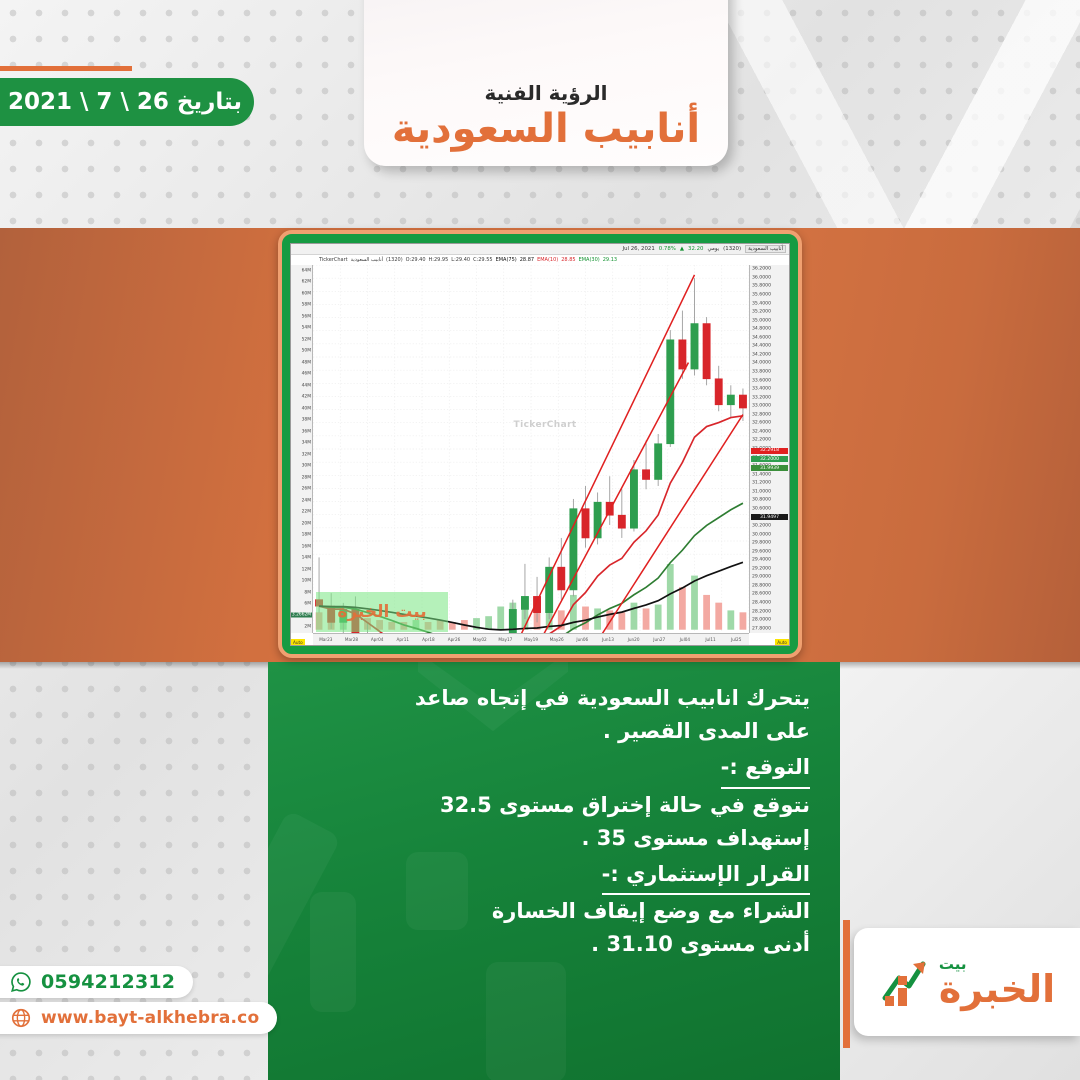 The image size is (1080, 1080). I want to click on chart-timeframe: يومي, so click(713, 249).